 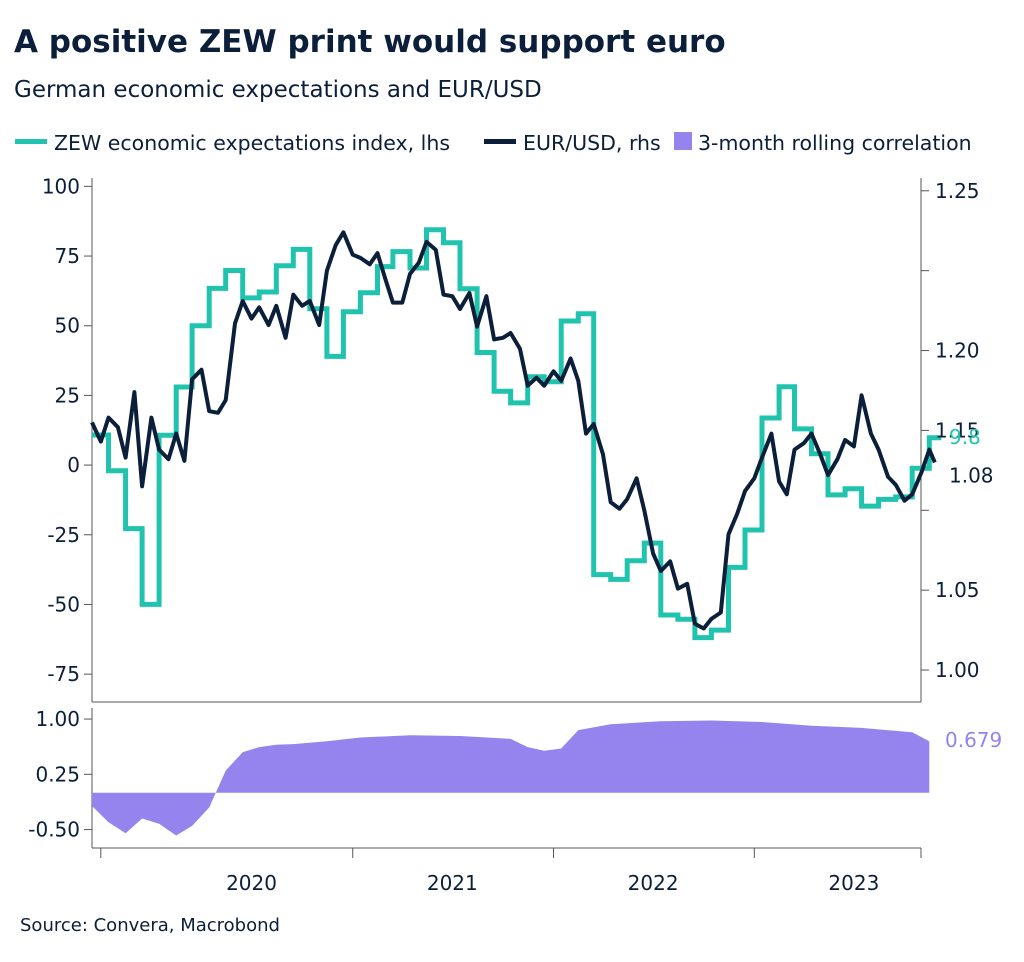 What do you see at coordinates (57, 719) in the screenshot?
I see `correlation-axis-tick-label: 1.00` at bounding box center [57, 719].